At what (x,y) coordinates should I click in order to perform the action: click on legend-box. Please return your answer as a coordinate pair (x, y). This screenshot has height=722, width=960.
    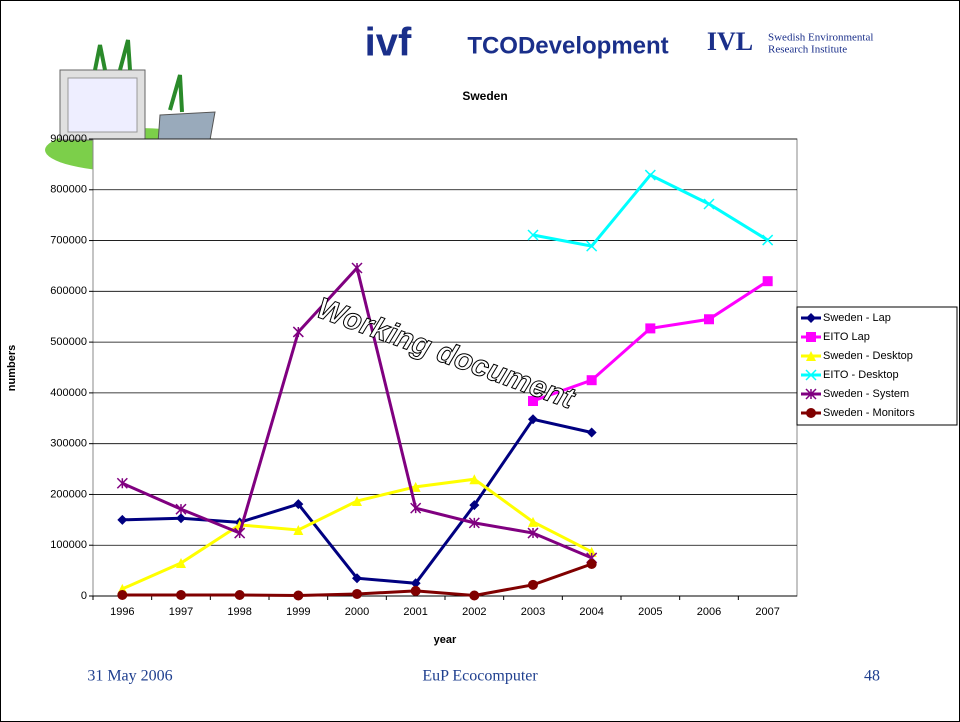
    Looking at the image, I should click on (877, 366).